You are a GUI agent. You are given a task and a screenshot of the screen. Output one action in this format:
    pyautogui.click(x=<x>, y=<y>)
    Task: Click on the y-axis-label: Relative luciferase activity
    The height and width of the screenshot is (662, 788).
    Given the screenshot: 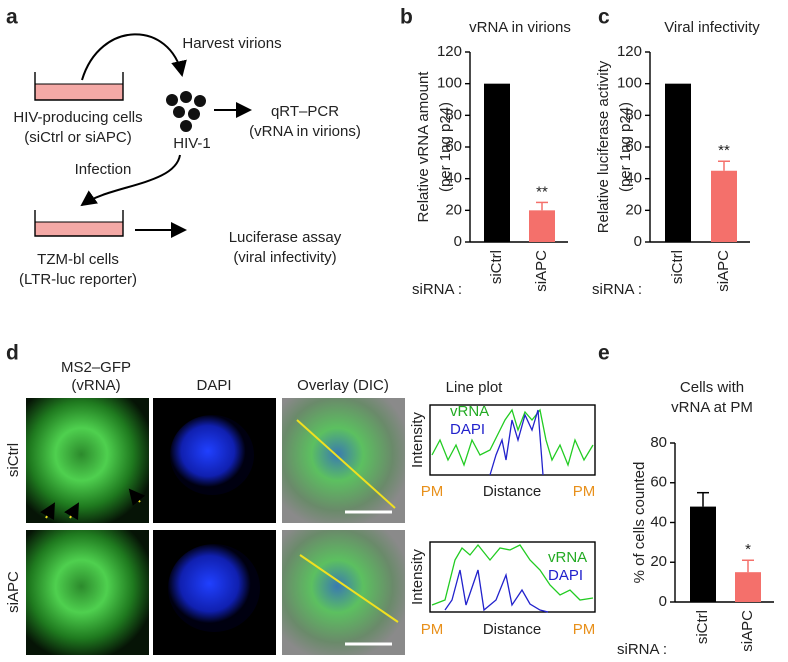 What is the action you would take?
    pyautogui.click(x=603, y=146)
    